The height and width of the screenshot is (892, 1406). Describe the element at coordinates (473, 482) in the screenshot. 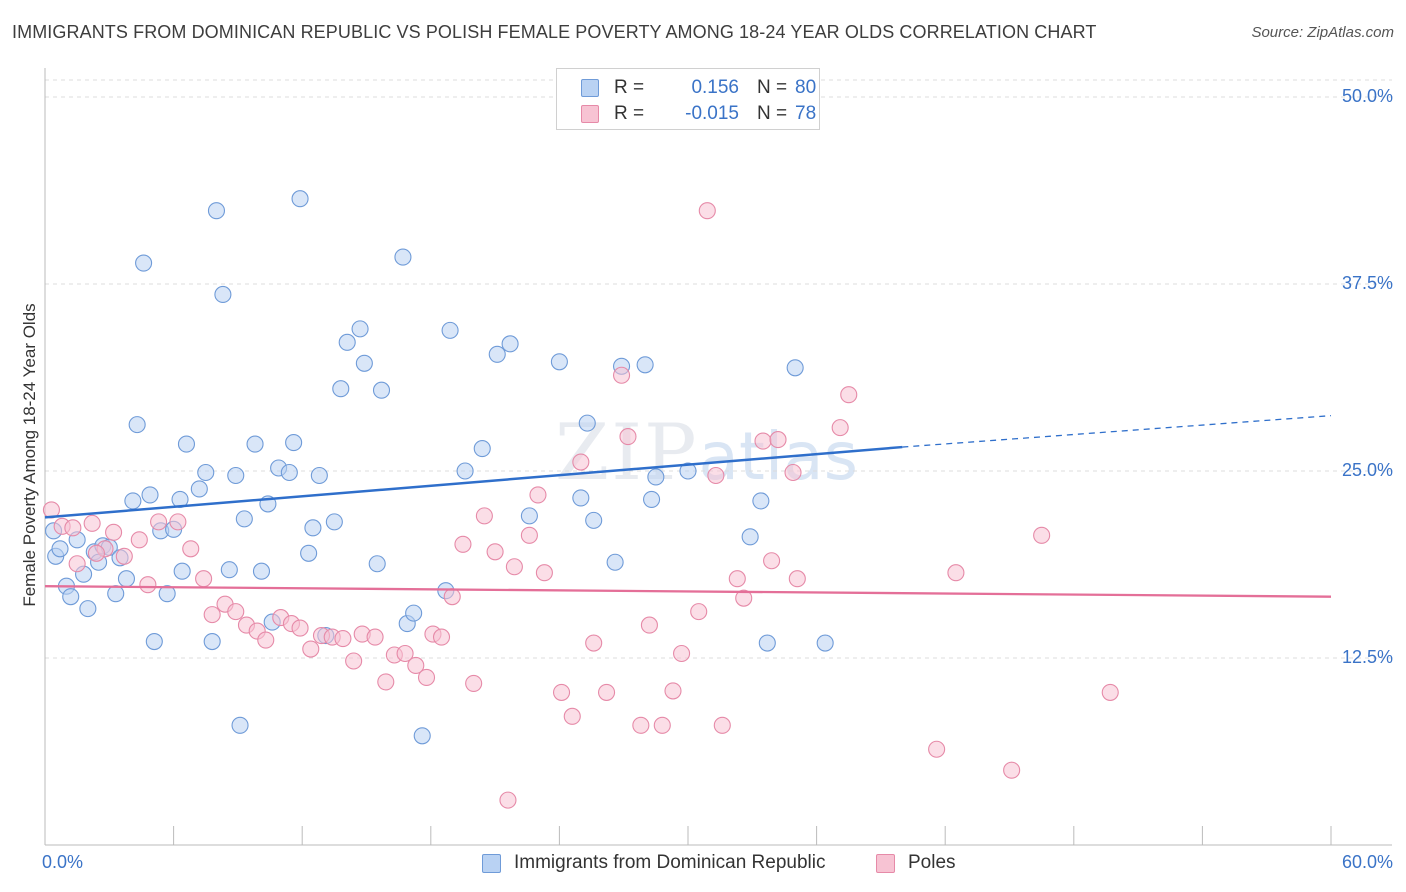

I see `trend-line-dominican` at that location.